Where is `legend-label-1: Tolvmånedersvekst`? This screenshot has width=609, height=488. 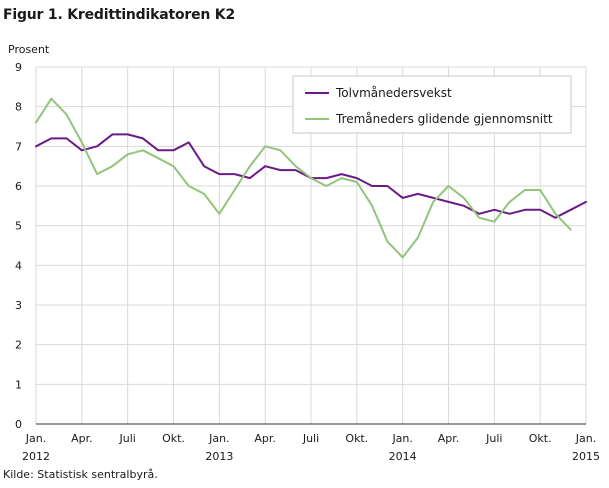
legend-label-1: Tolvmånedersvekst is located at coordinates (393, 93).